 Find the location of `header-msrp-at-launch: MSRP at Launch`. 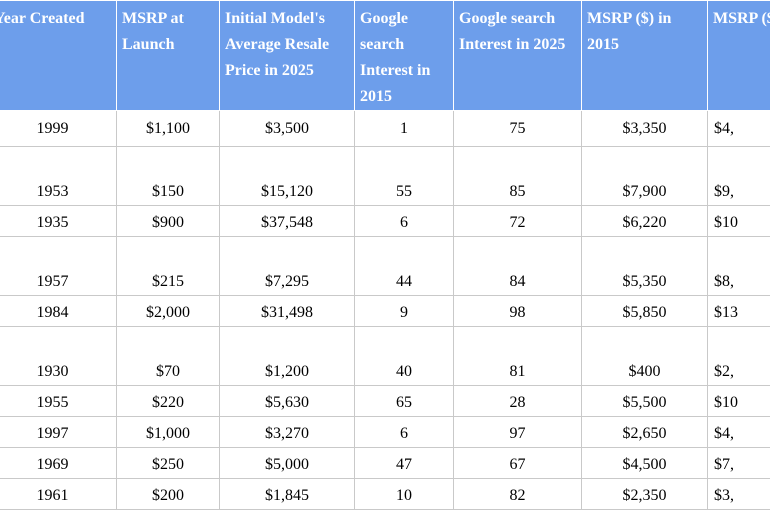

header-msrp-at-launch: MSRP at Launch is located at coordinates (168, 55).